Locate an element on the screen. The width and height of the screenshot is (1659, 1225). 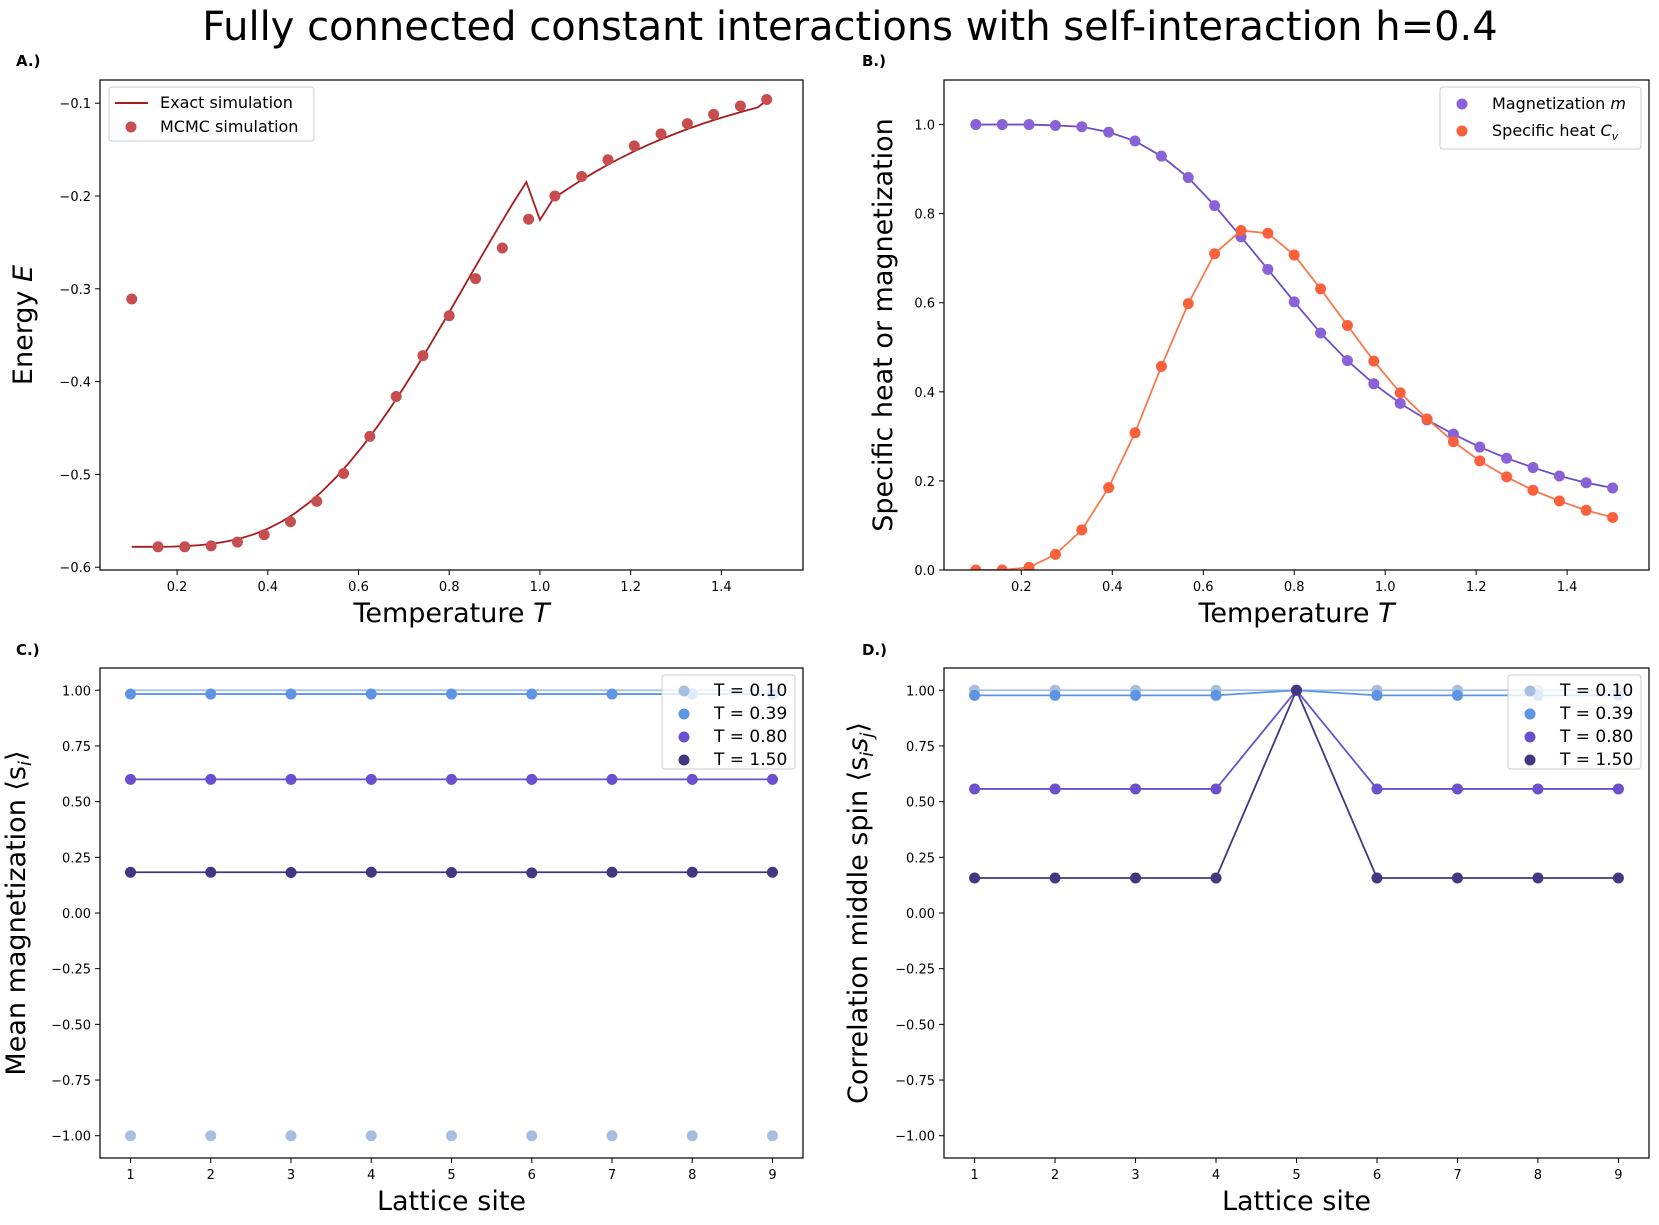
legend-label-text: Magnetization is located at coordinates (1551, 103).